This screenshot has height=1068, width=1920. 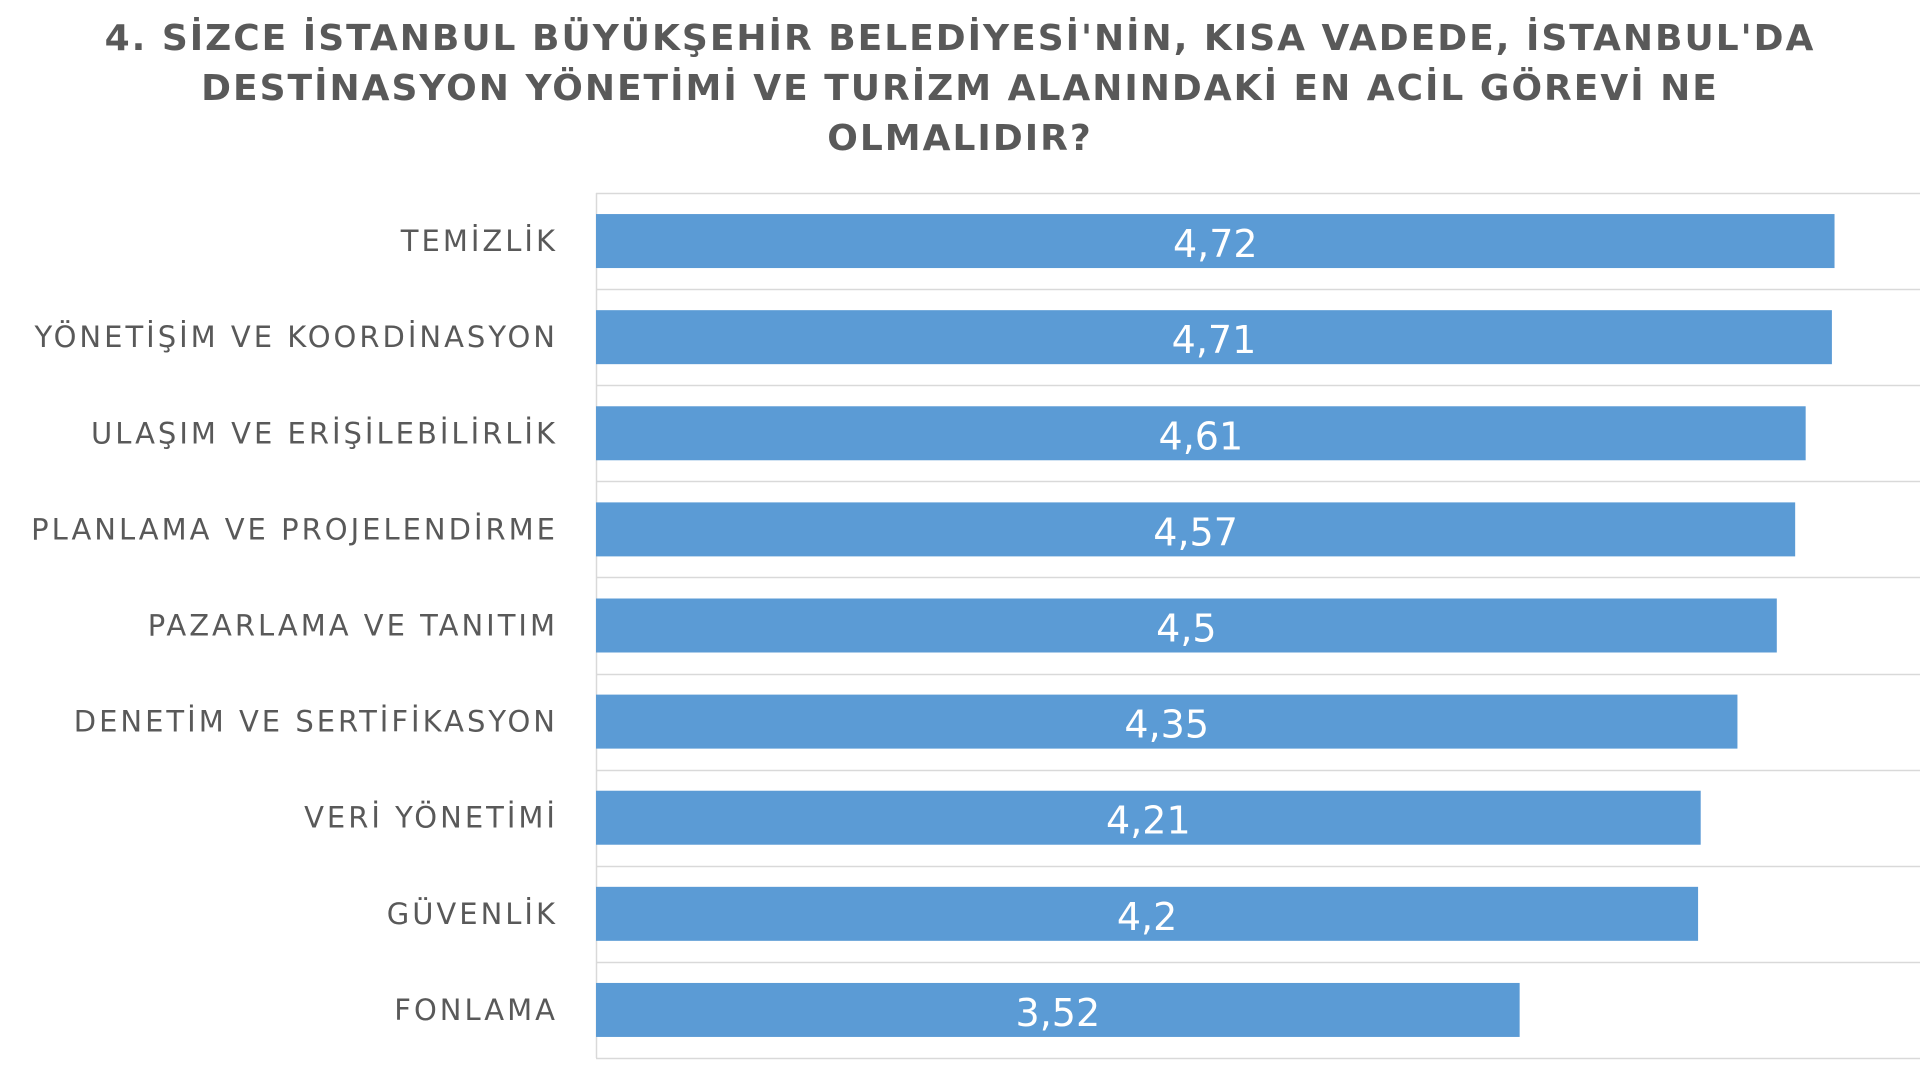 What do you see at coordinates (1186, 629) in the screenshot?
I see `data-label: 4,5` at bounding box center [1186, 629].